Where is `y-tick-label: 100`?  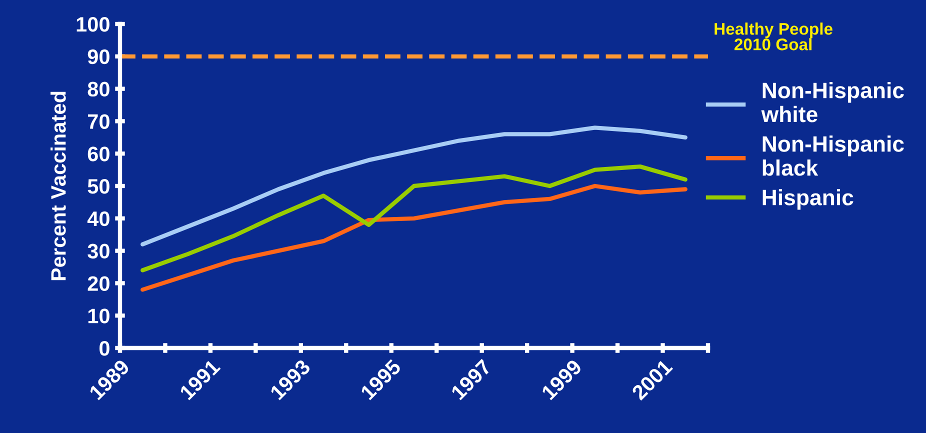 y-tick-label: 100 is located at coordinates (93, 24).